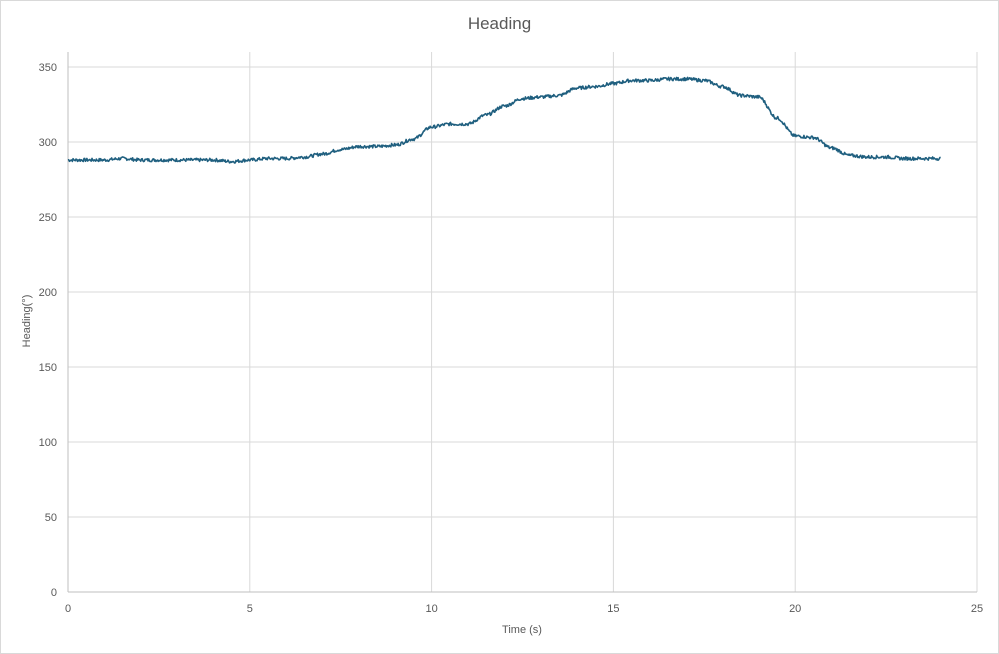 The width and height of the screenshot is (999, 654). What do you see at coordinates (522, 630) in the screenshot?
I see `x-axis-title: Time (s)` at bounding box center [522, 630].